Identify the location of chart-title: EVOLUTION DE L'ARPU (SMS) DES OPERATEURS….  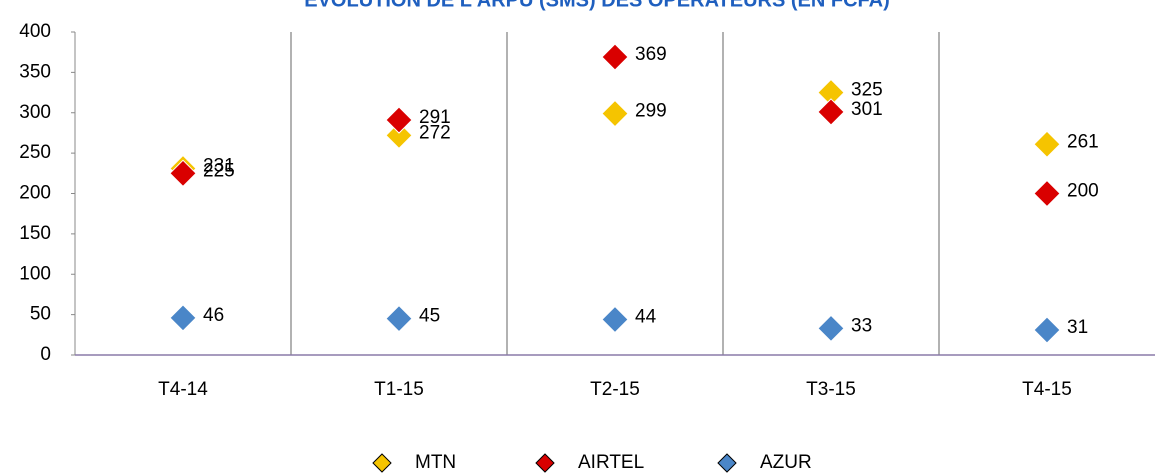
(597, 5).